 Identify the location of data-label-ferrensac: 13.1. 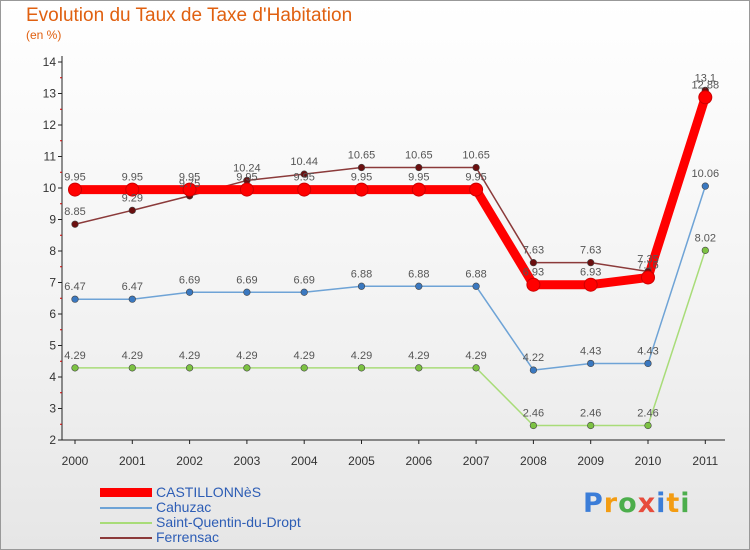
(705, 78).